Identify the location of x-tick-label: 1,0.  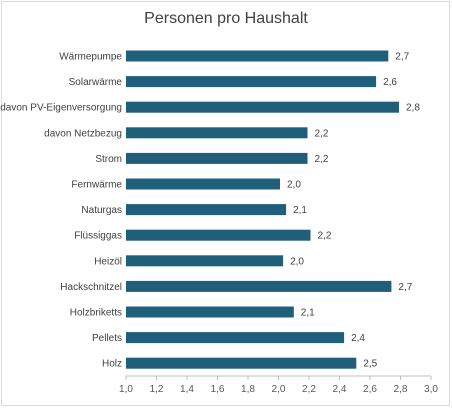
(126, 389).